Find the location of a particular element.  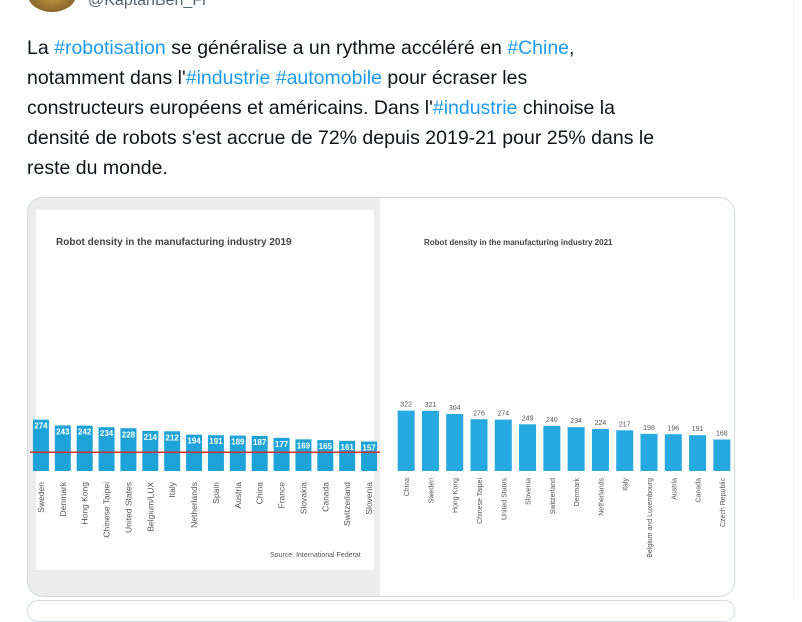

x-tick-label: China is located at coordinates (260, 493).